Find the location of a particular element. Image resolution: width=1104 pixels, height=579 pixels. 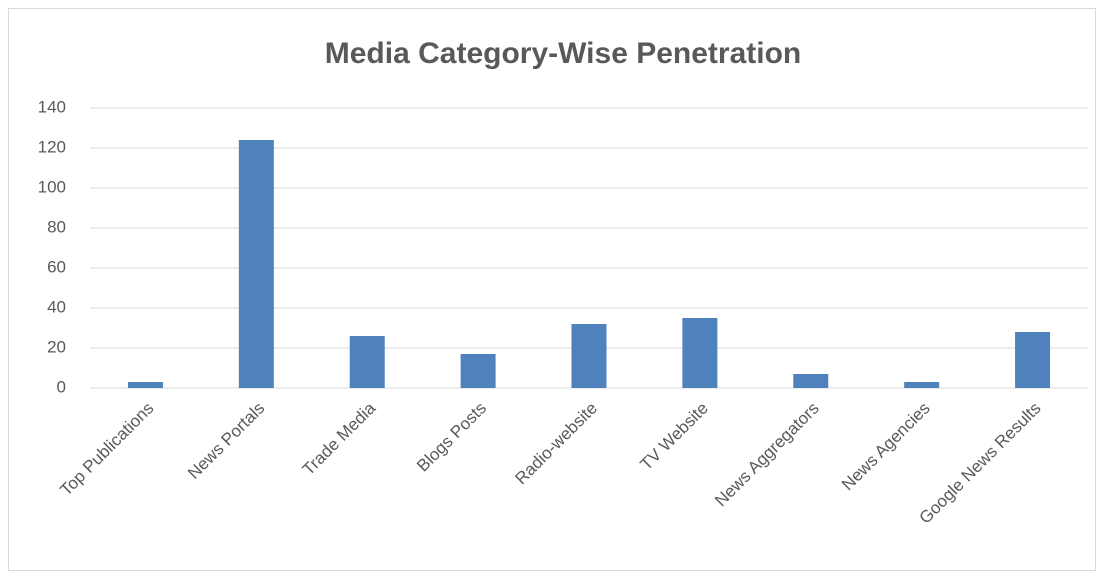

y-tick-label: 40 is located at coordinates (56, 306).